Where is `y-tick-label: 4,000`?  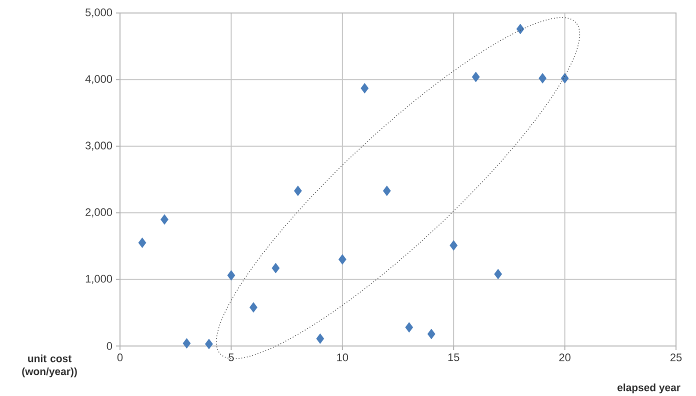
y-tick-label: 4,000 is located at coordinates (98, 79).